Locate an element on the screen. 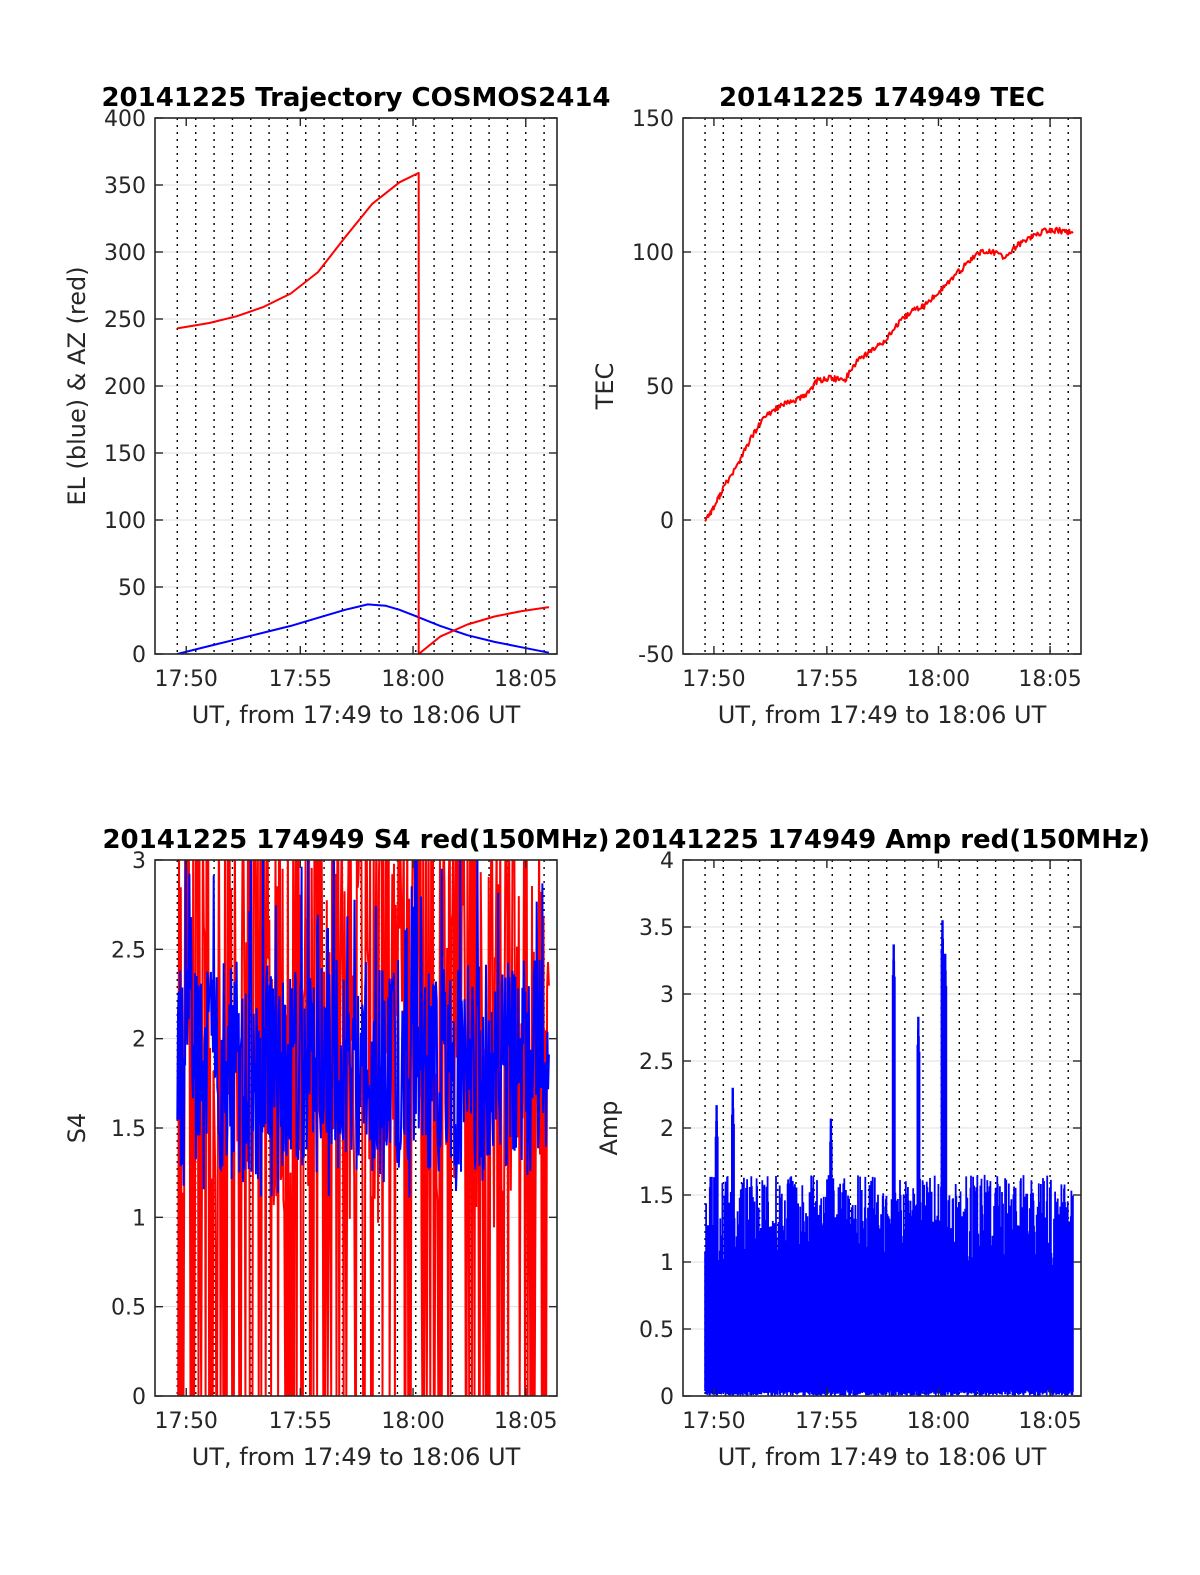  y-tick-label: 3.5 is located at coordinates (656, 928).